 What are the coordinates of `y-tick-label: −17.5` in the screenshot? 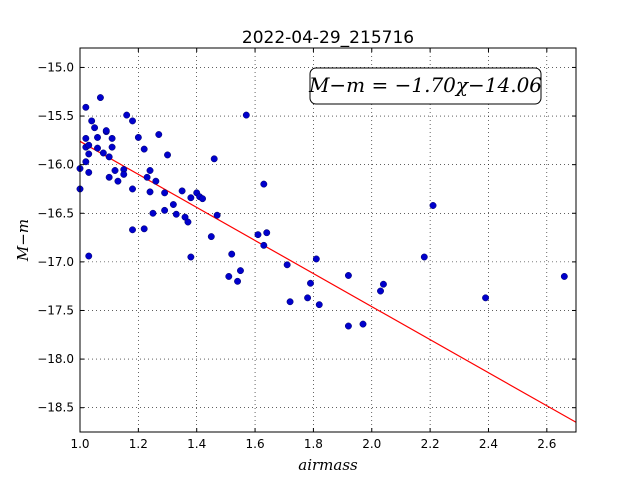 It's located at (55, 310).